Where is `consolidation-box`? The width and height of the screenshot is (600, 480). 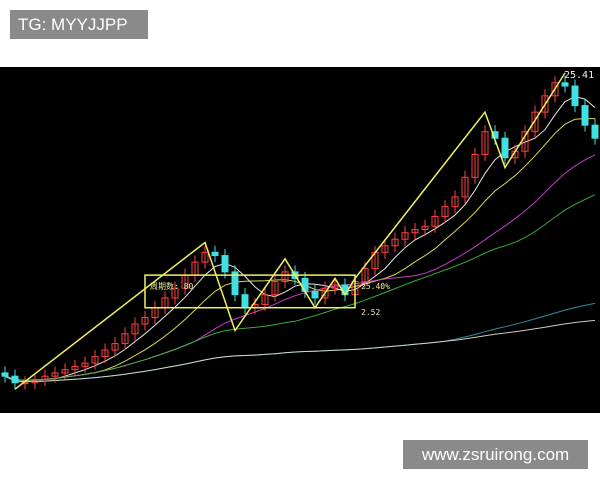 consolidation-box is located at coordinates (250, 291).